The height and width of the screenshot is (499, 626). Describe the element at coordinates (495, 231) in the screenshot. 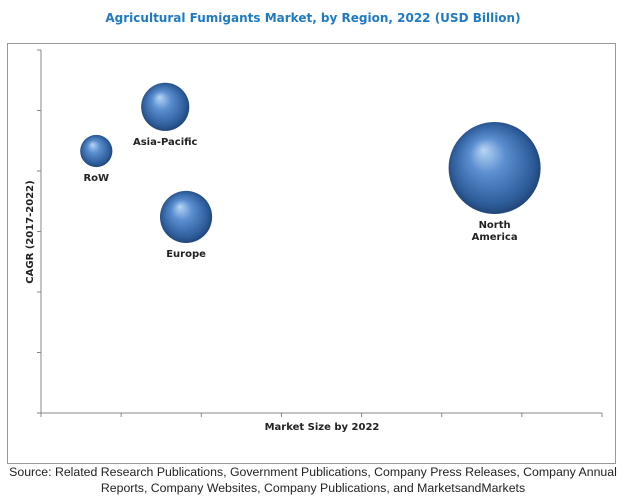

I see `bubble-label: North America` at that location.